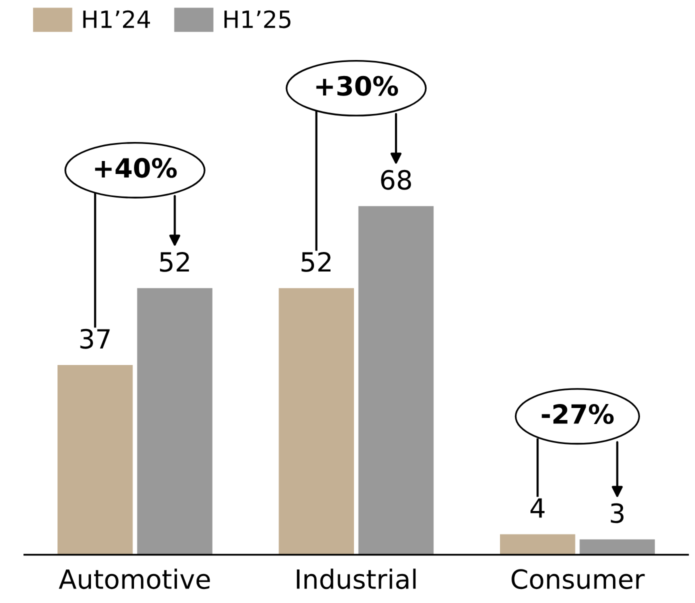 This screenshot has width=695, height=603. I want to click on data-label: 3, so click(617, 513).